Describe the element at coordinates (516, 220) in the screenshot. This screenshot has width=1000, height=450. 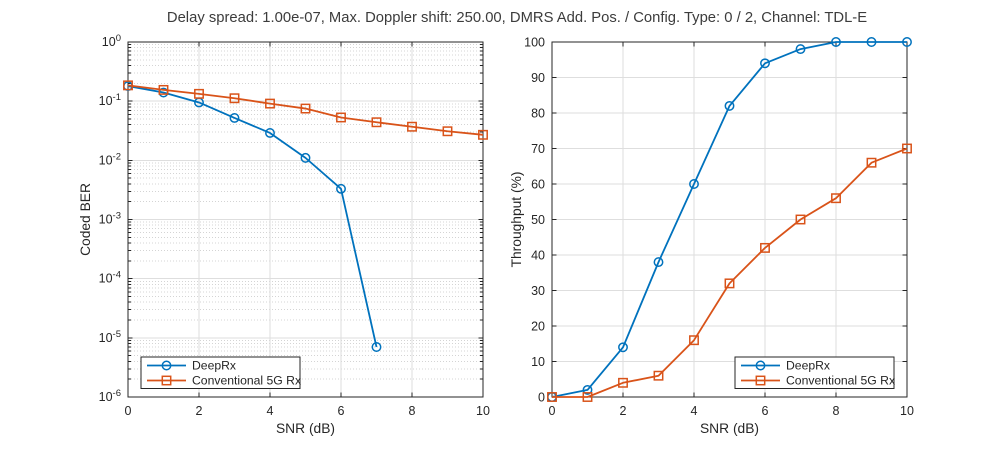
I see `y-axis-label: Throughput (%)` at that location.